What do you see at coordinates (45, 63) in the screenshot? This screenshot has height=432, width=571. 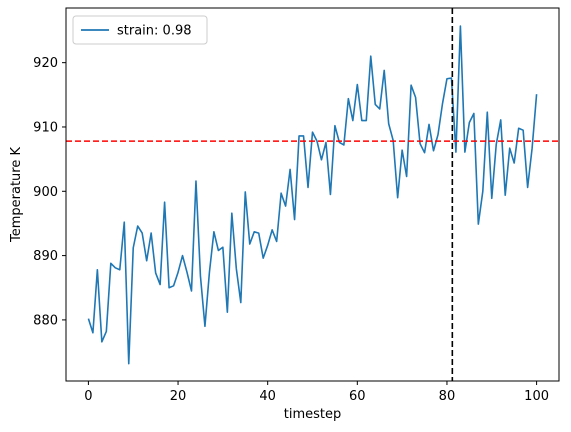 I see `y-tick-label: 920` at bounding box center [45, 63].